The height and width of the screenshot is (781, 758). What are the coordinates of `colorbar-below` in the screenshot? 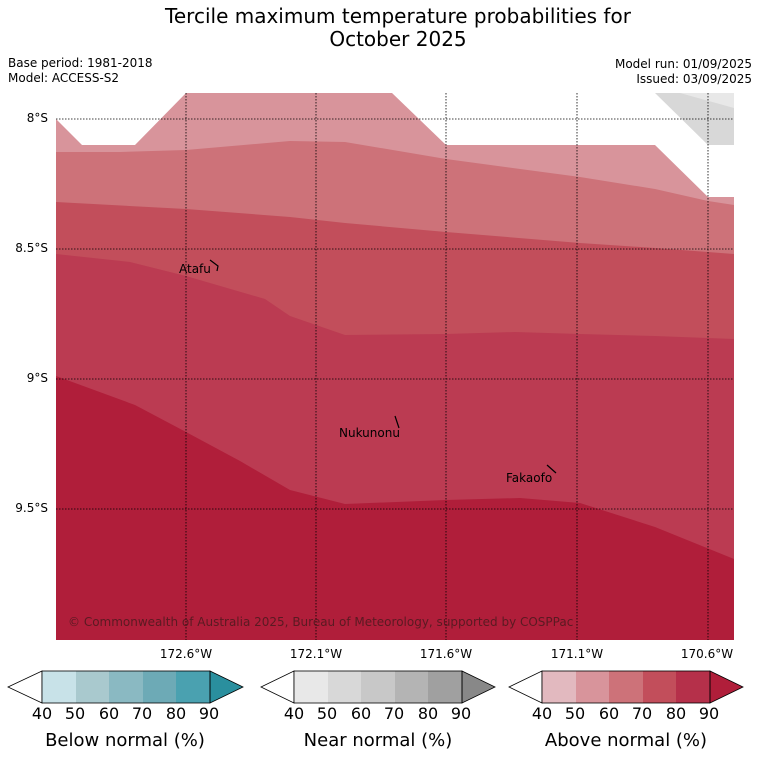 It's located at (125, 687).